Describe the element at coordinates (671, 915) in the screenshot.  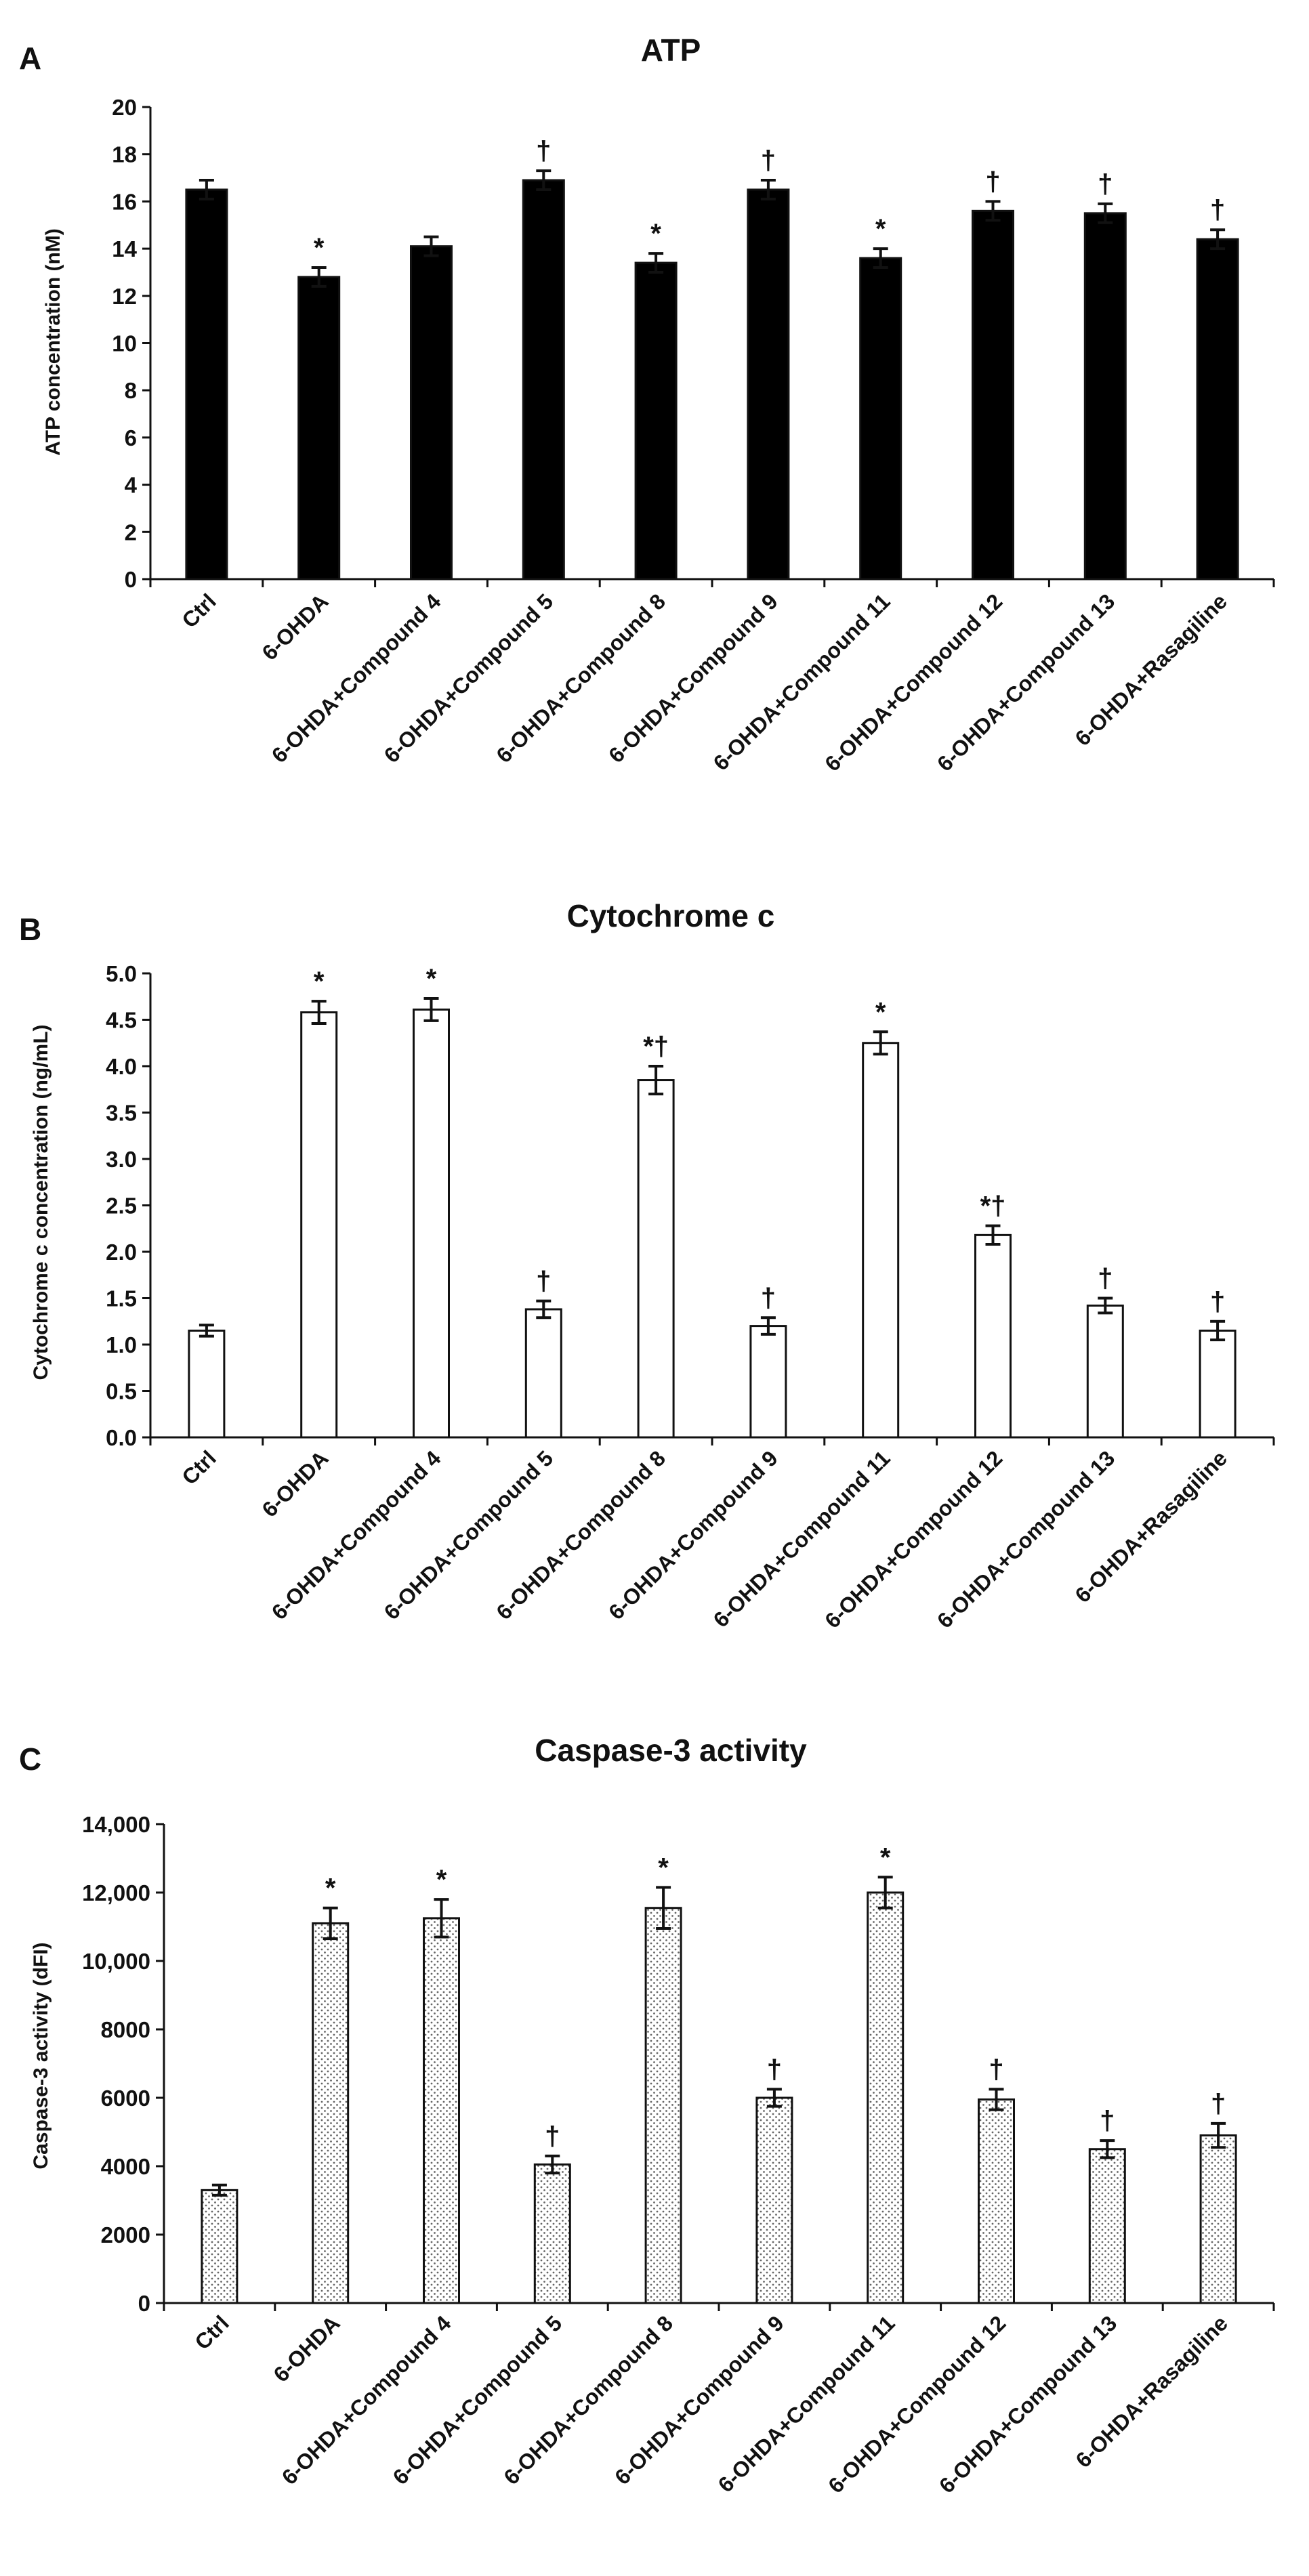
I see `panel-b-title: Cytochrome c` at that location.